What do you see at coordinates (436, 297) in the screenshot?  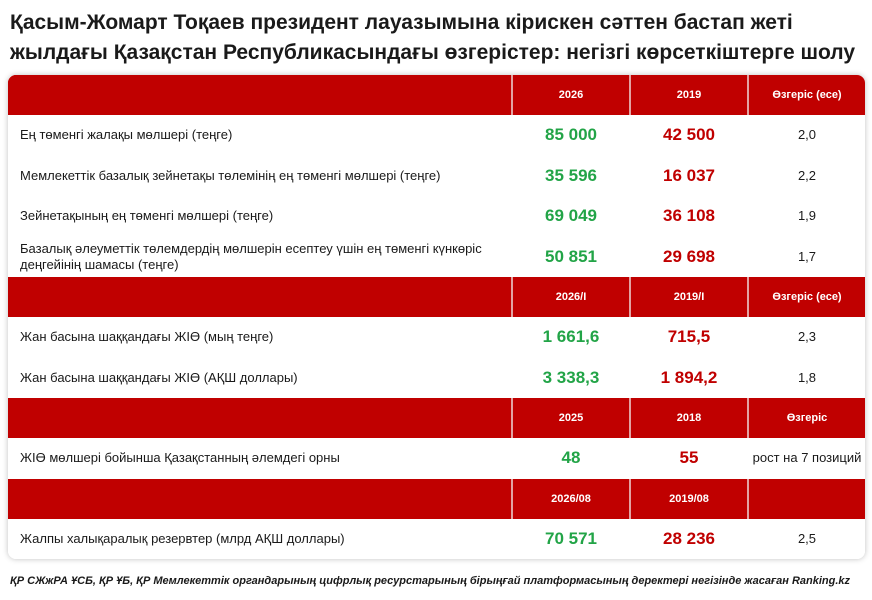 I see `section-header: 2026/I 2019/I Өзгеріс (есе)` at bounding box center [436, 297].